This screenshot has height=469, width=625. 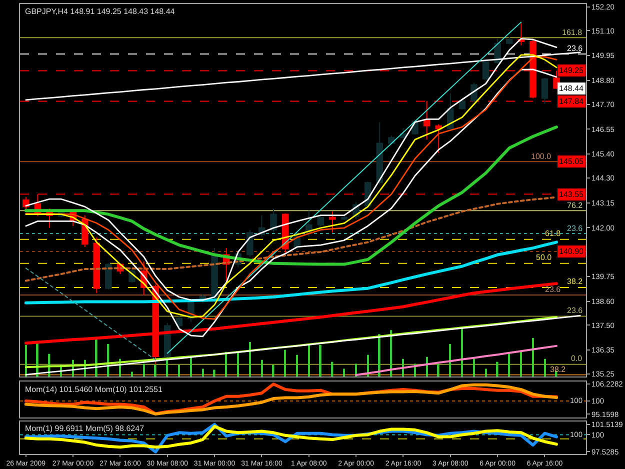 What do you see at coordinates (544, 257) in the screenshot?
I see `annotation: 50.0` at bounding box center [544, 257].